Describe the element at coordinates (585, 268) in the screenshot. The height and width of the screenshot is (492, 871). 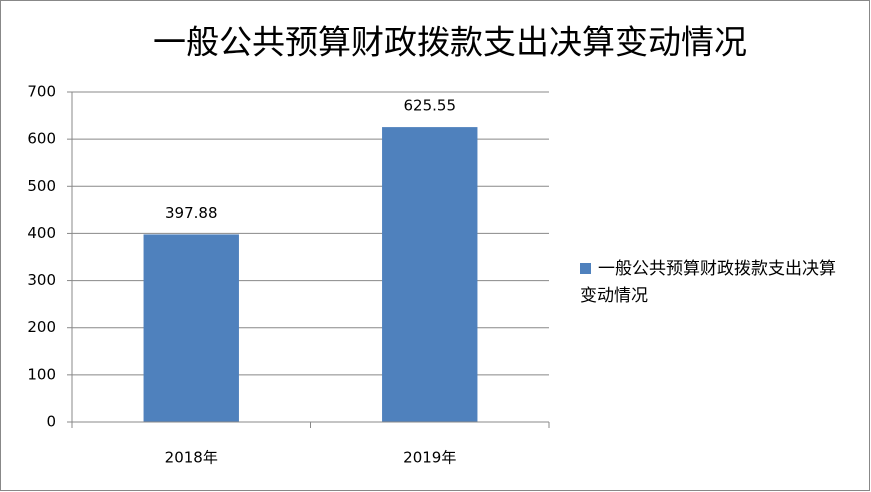
I see `legend-key` at that location.